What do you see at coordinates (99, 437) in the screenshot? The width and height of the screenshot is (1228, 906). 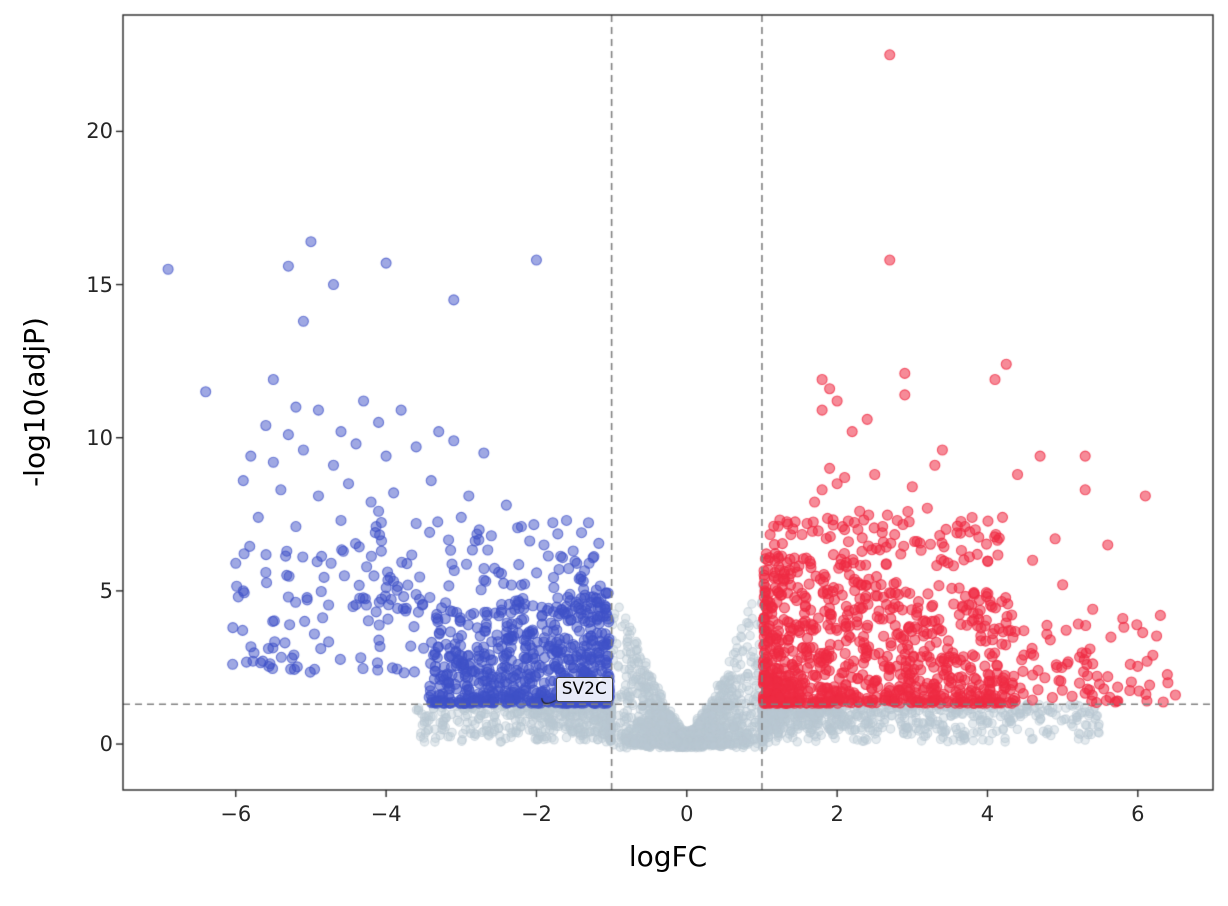 I see `y-tick-label: 10` at bounding box center [99, 437].